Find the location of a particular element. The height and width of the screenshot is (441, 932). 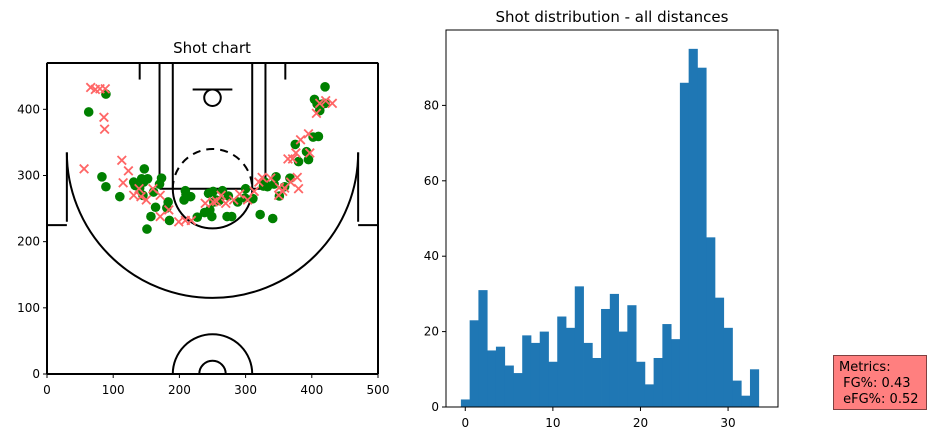

shot-points is located at coordinates (208, 158).